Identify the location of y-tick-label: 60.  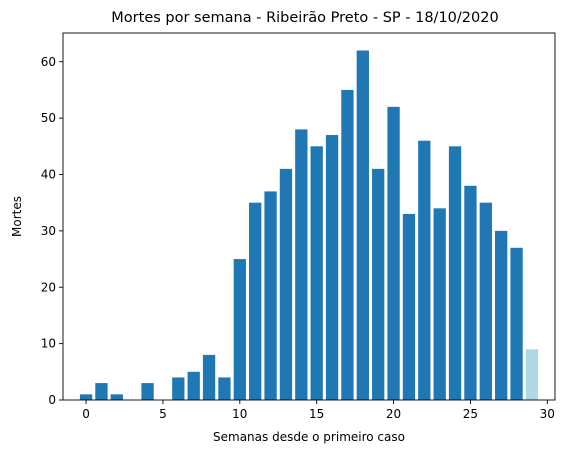
(48, 62).